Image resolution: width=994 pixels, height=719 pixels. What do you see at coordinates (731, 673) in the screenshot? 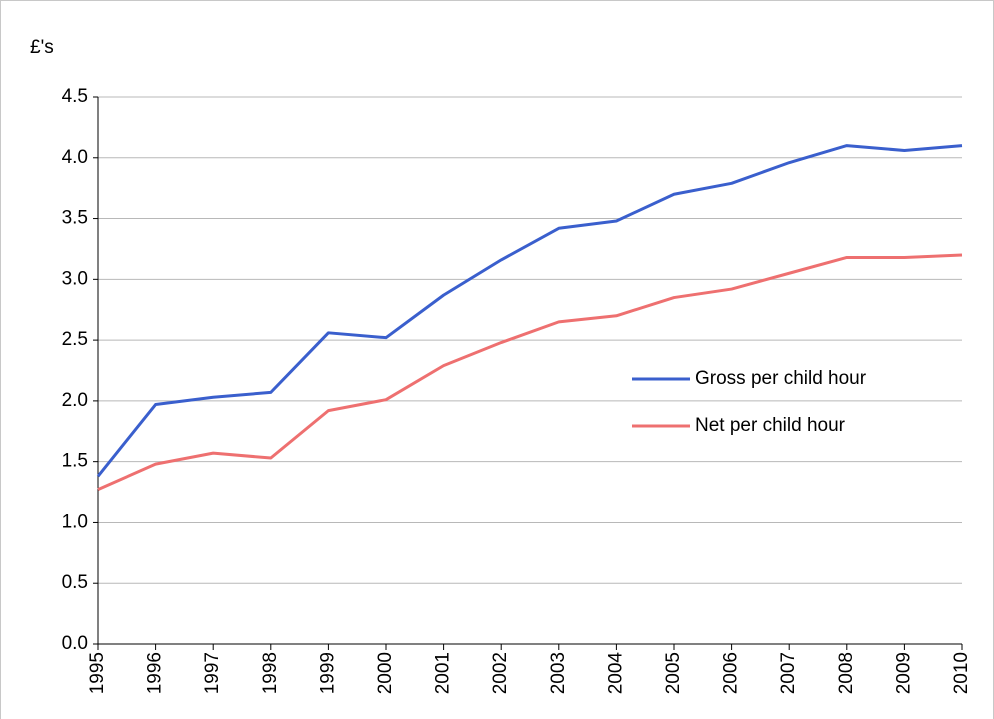
I see `x-tick-label: 2006` at bounding box center [731, 673].